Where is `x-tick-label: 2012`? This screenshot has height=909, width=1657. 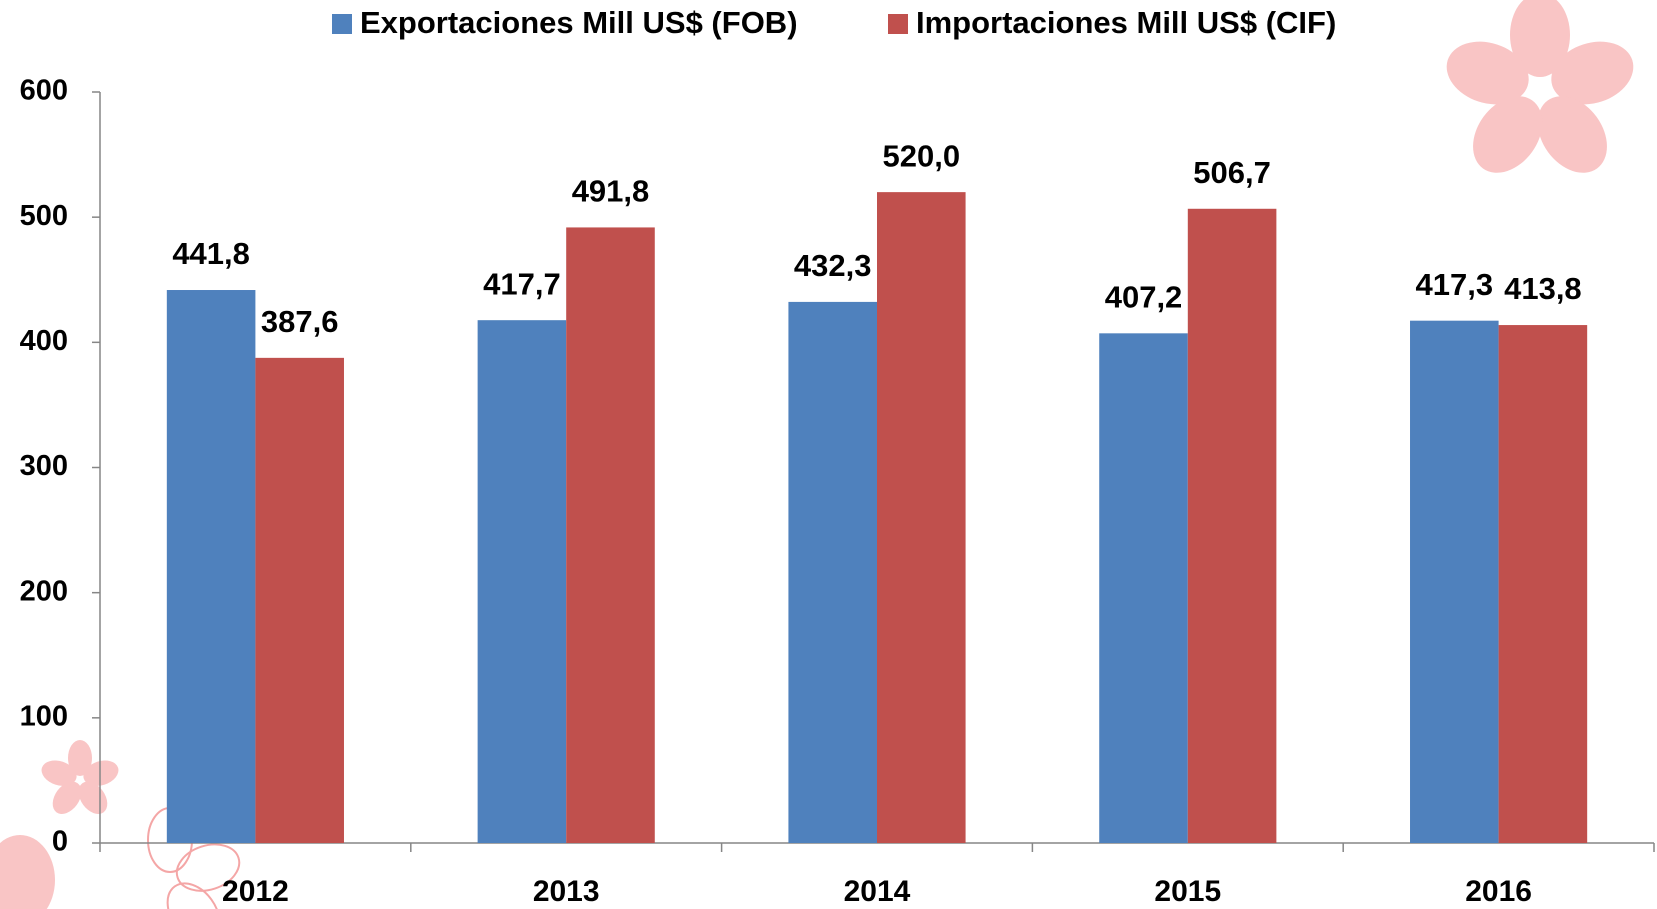
x-tick-label: 2012 is located at coordinates (255, 891).